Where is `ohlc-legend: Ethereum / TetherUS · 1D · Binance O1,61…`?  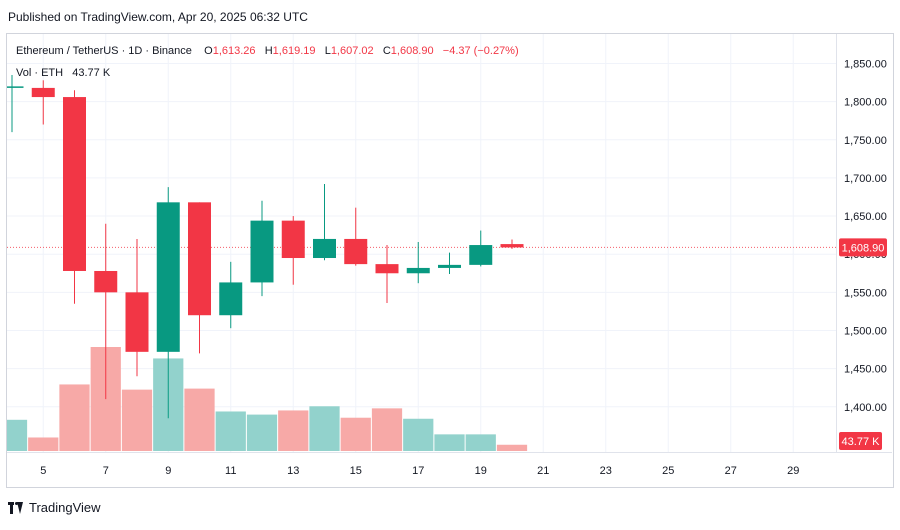
ohlc-legend: Ethereum / TetherUS · 1D · Binance O1,61… is located at coordinates (267, 51).